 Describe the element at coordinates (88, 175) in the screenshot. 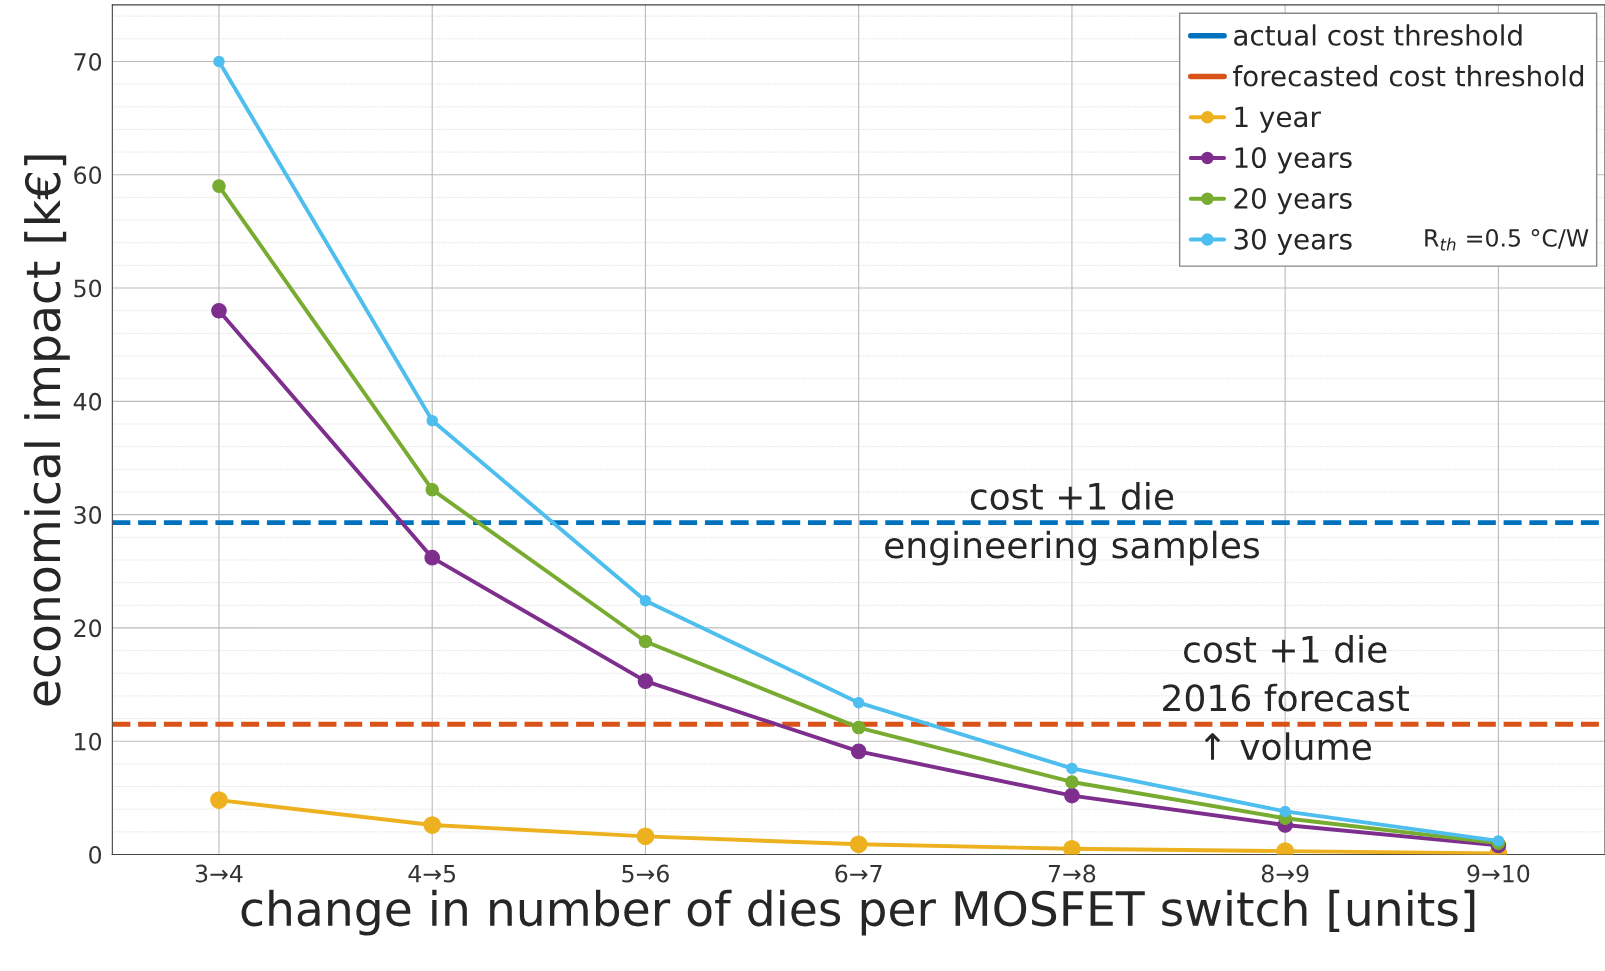

I see `y-tick-label: 60` at that location.